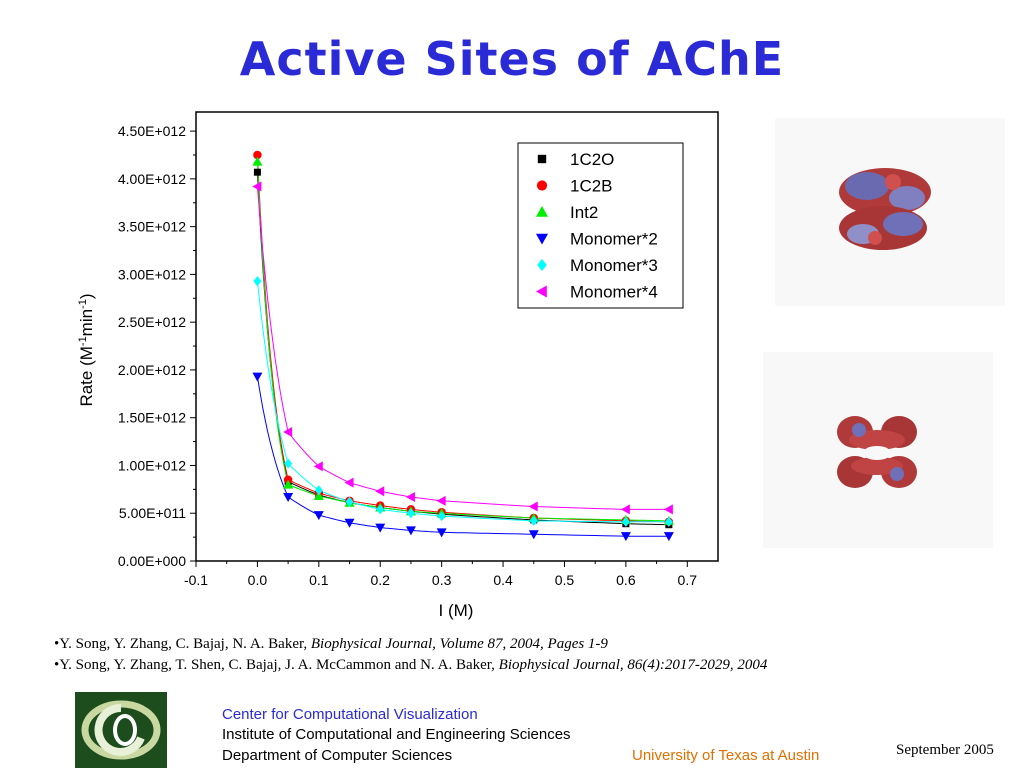 The width and height of the screenshot is (1024, 773). Describe the element at coordinates (196, 580) in the screenshot. I see `x-tick-label: -0.1` at that location.